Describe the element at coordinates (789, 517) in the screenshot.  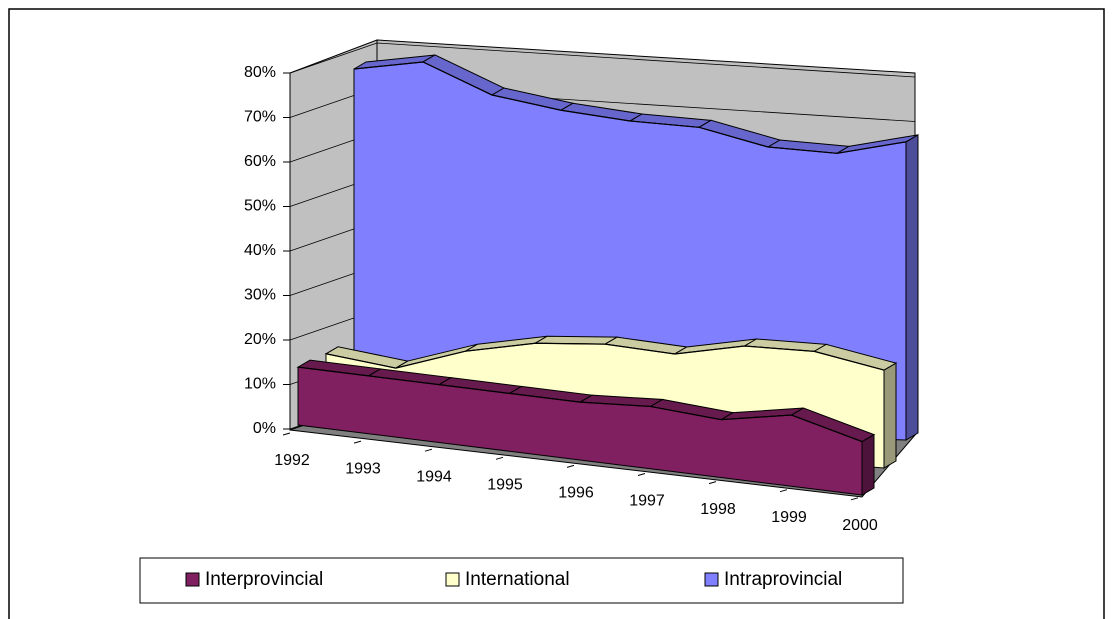
I see `x-tick-label: 1999` at that location.